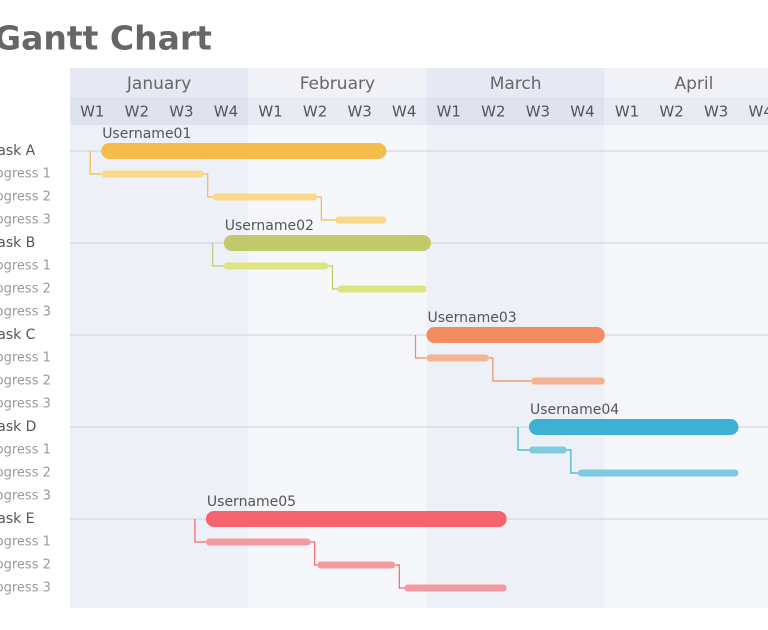  What do you see at coordinates (18, 151) in the screenshot?
I see `task-label: Task A` at bounding box center [18, 151].